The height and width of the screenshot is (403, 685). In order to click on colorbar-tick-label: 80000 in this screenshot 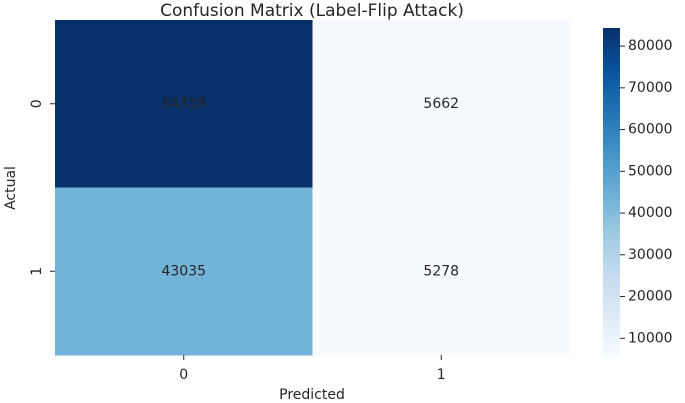, I will do `click(650, 46)`.